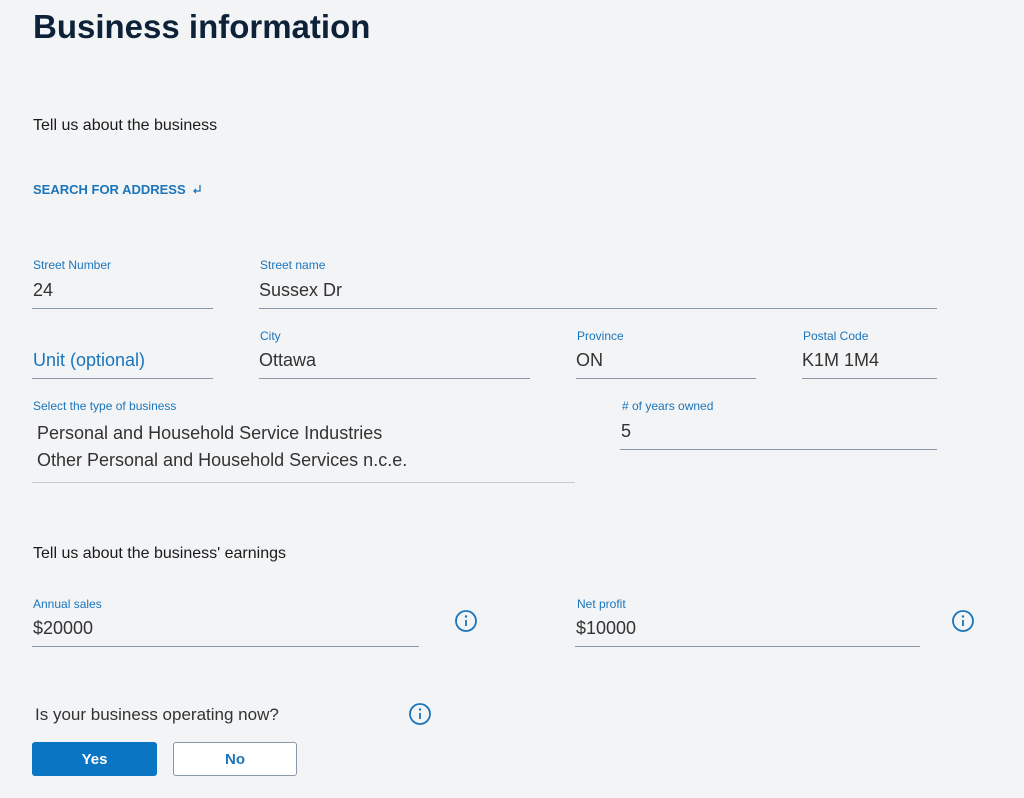  Describe the element at coordinates (293, 265) in the screenshot. I see `field-label: Street name` at that location.